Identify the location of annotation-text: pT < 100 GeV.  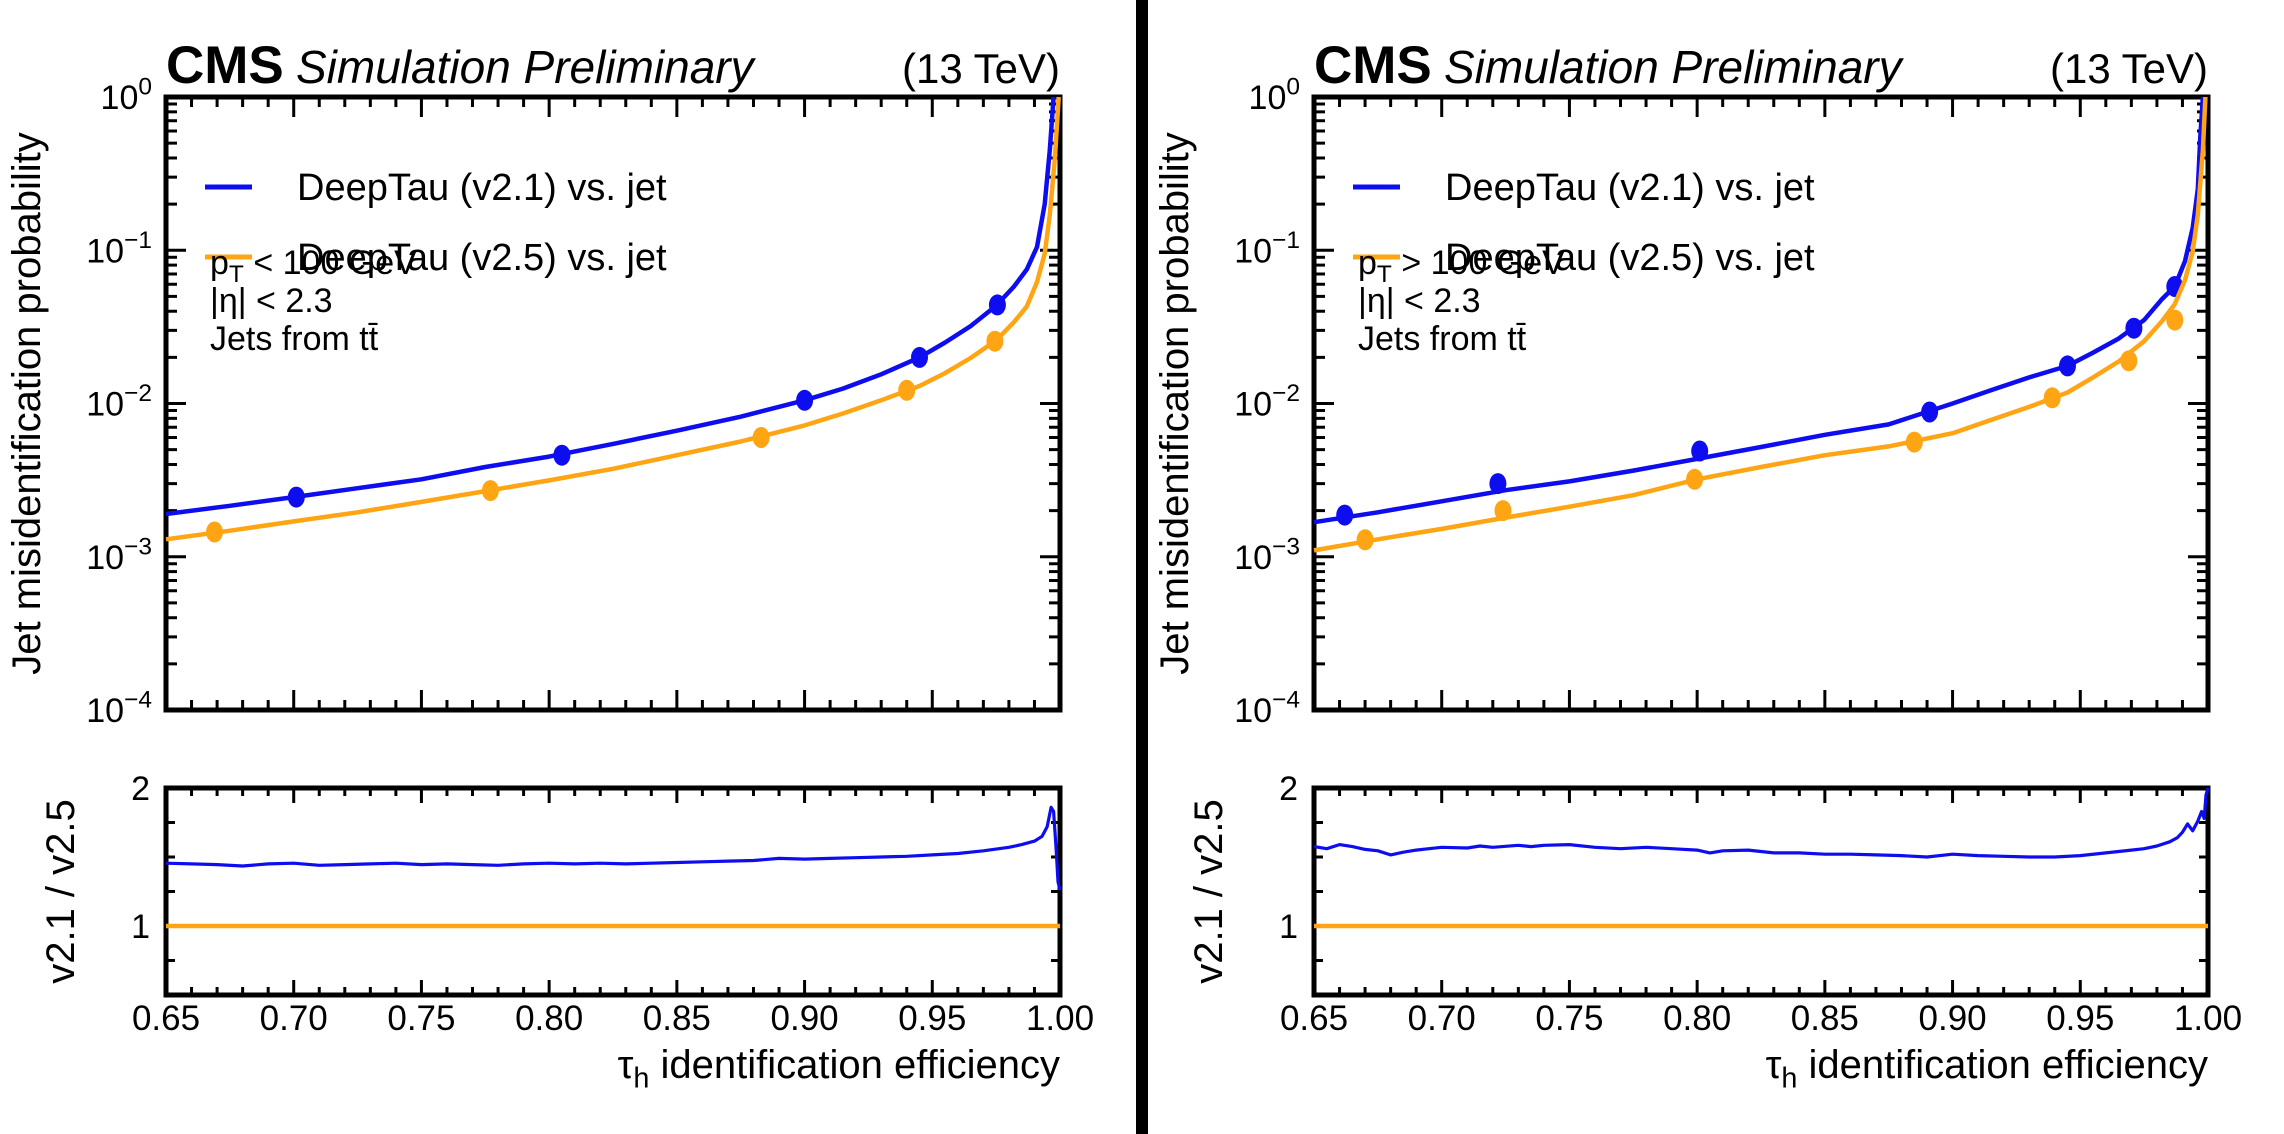
(313, 266).